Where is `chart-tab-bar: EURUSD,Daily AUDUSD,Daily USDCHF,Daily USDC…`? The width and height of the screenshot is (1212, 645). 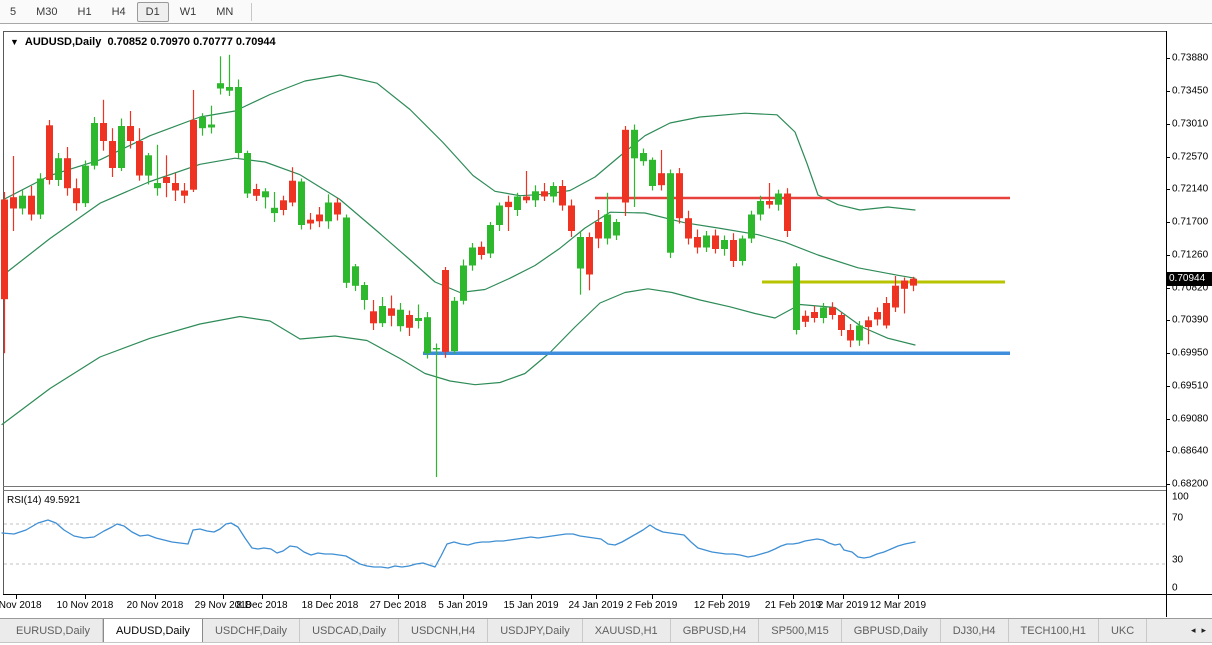
chart-tab-bar: EURUSD,Daily AUDUSD,Daily USDCHF,Daily USDC… is located at coordinates (606, 630).